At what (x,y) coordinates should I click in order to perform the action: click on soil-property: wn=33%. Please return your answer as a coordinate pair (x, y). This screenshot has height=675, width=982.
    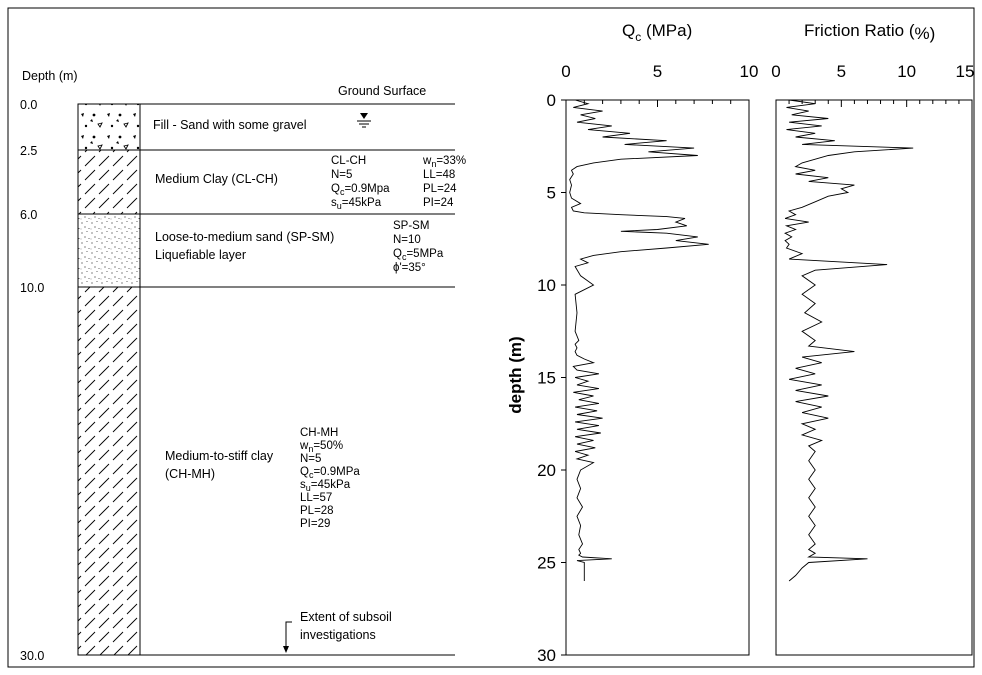
    Looking at the image, I should click on (444, 162).